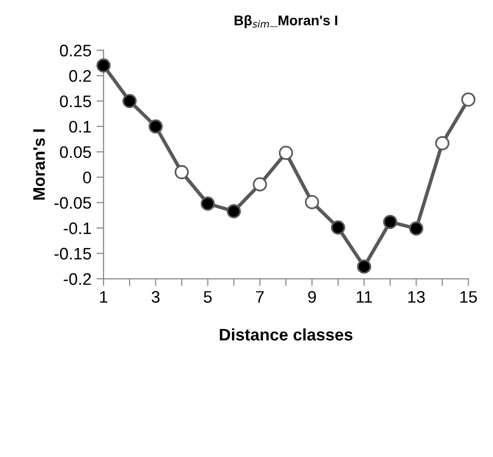  I want to click on y-tick-label: 0.15, so click(76, 101).